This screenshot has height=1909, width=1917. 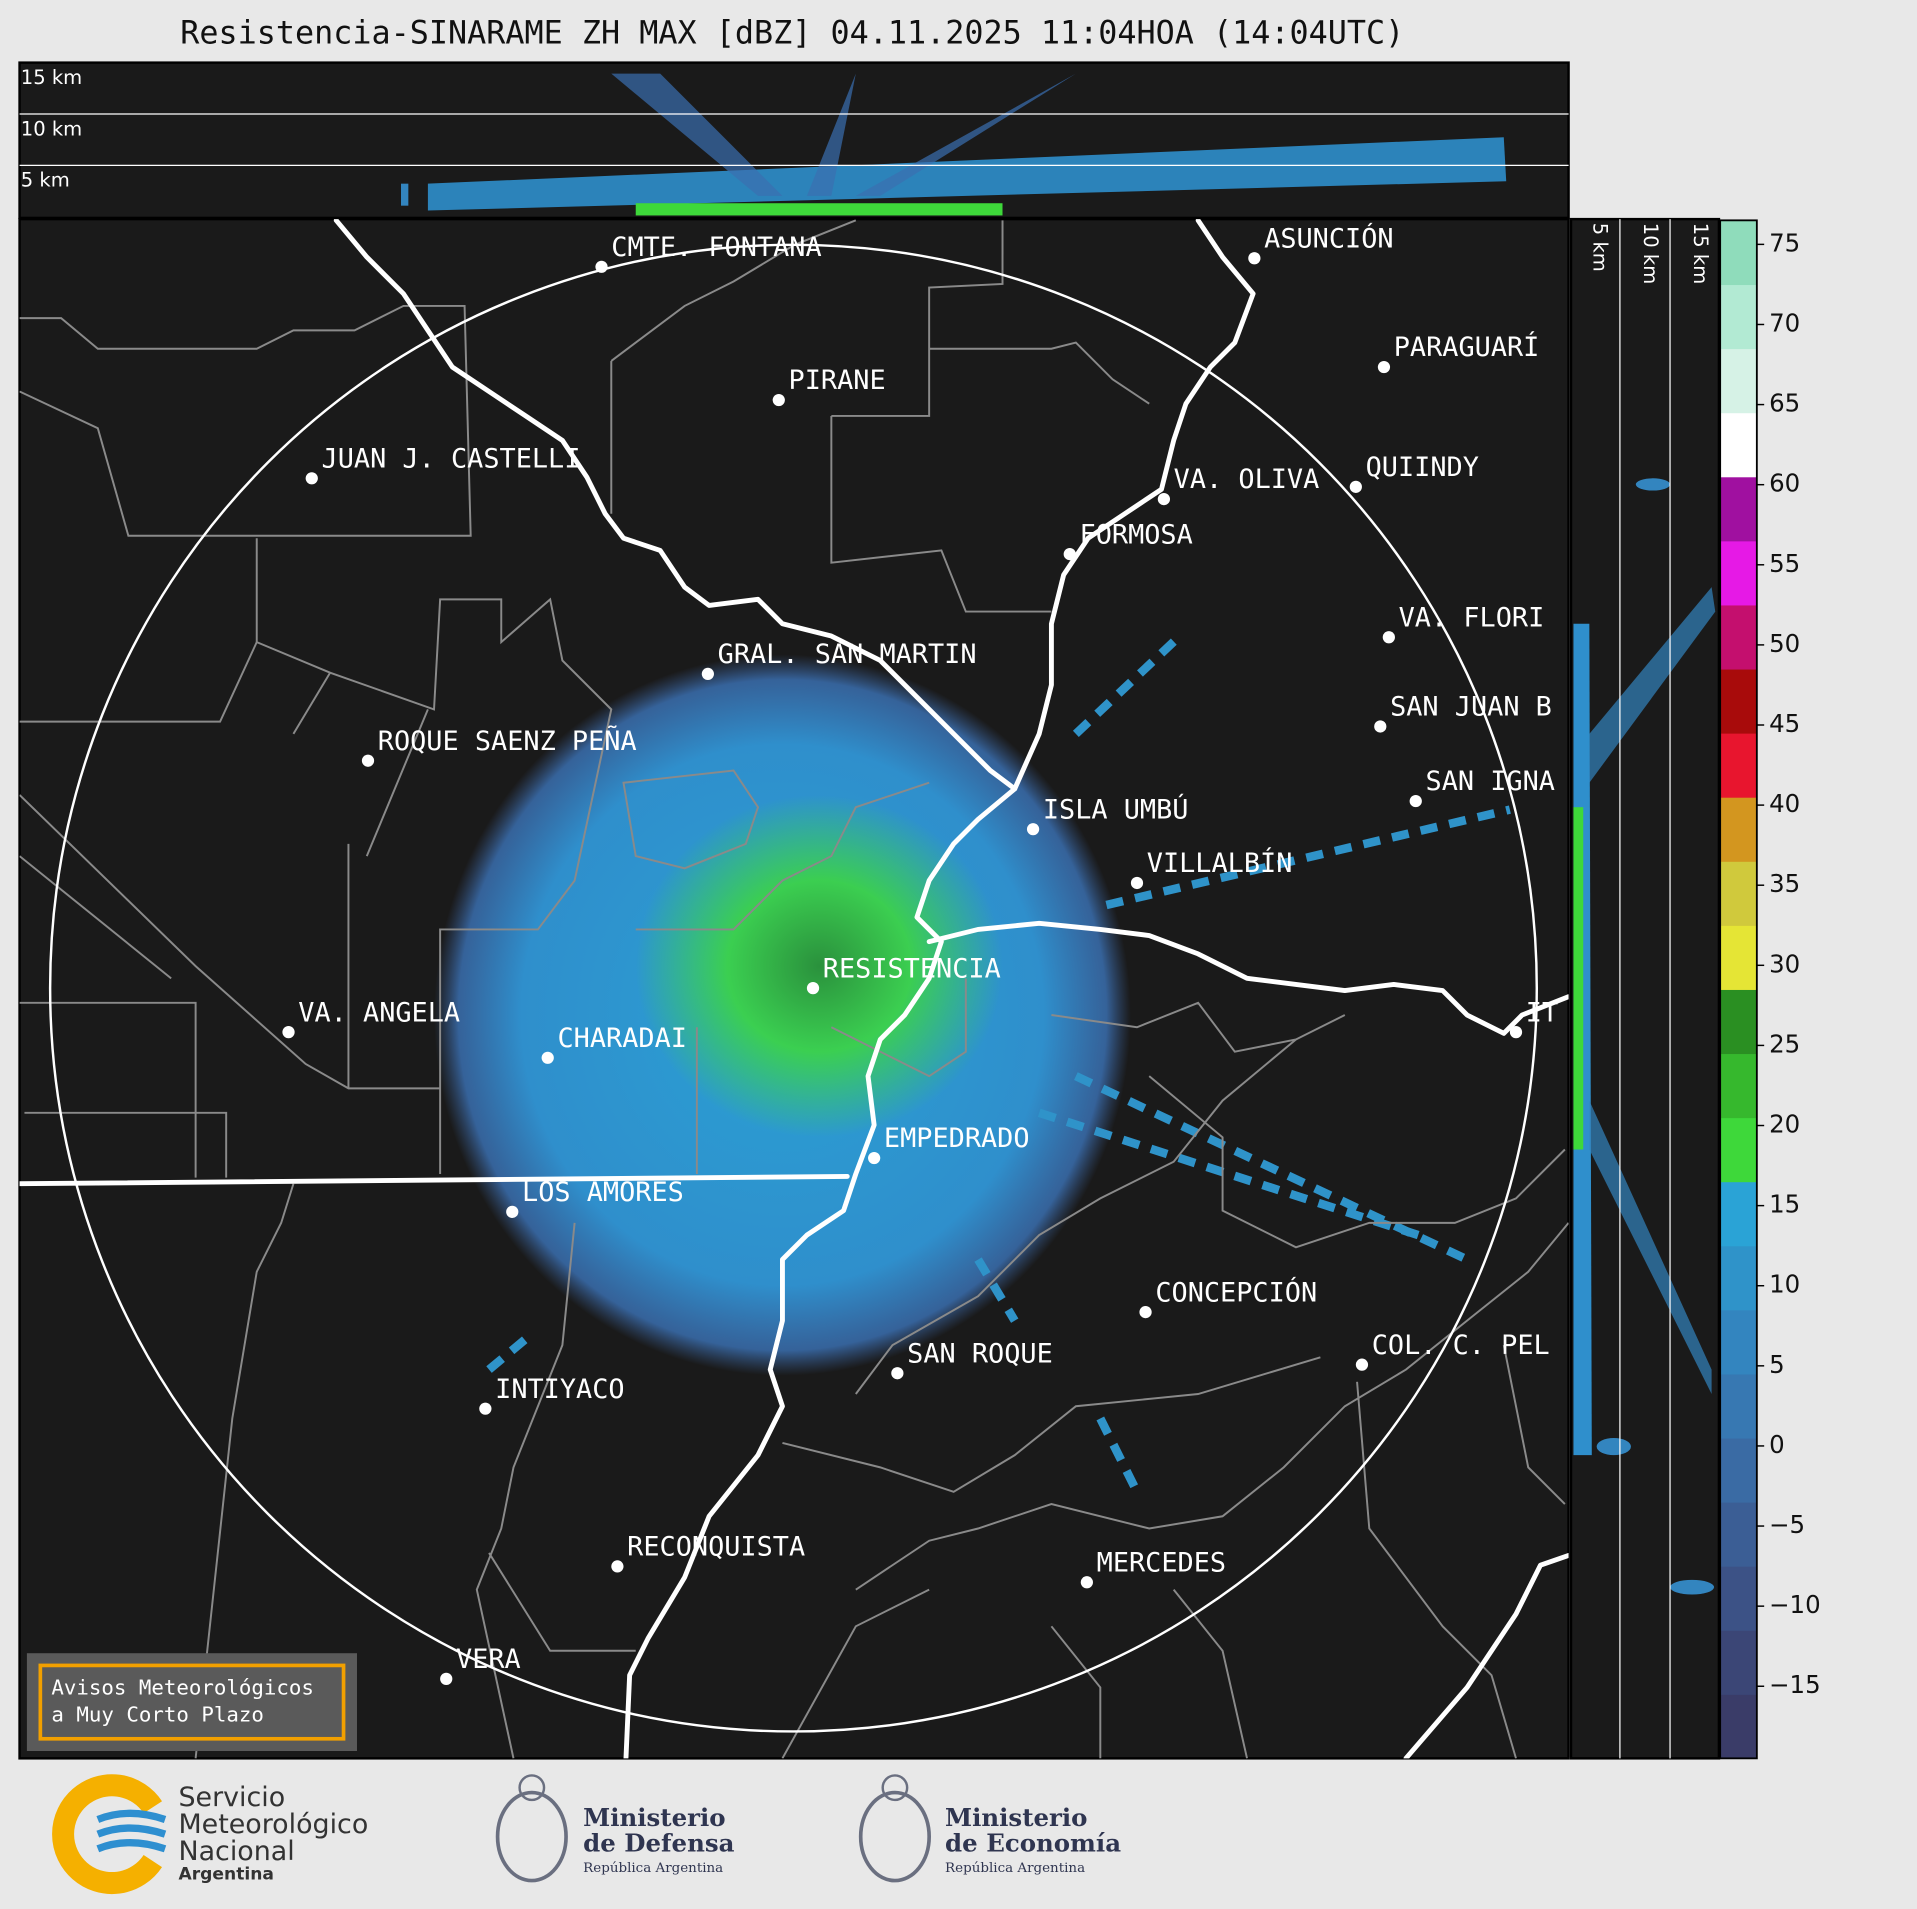 I want to click on city-label: SAN JUAN B, so click(x=1471, y=707).